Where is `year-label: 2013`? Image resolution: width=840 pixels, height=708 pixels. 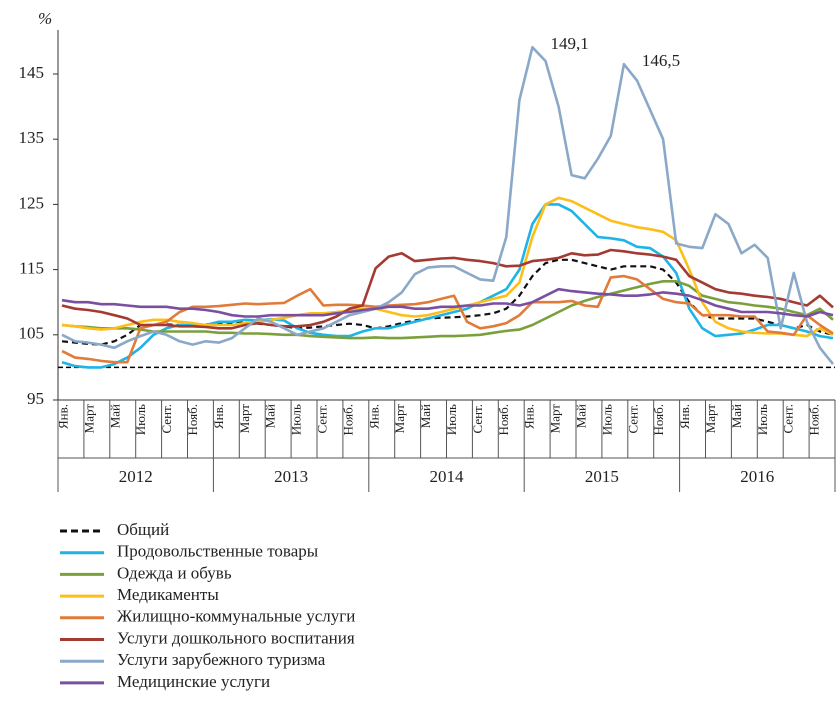
year-label: 2013 is located at coordinates (291, 476).